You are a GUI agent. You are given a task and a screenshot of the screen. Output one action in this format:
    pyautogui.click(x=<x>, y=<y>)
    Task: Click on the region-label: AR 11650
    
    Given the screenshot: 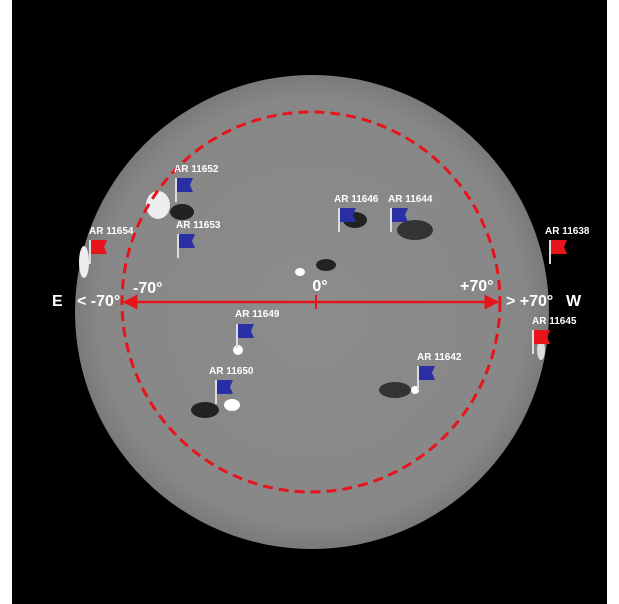 What is the action you would take?
    pyautogui.click(x=231, y=371)
    